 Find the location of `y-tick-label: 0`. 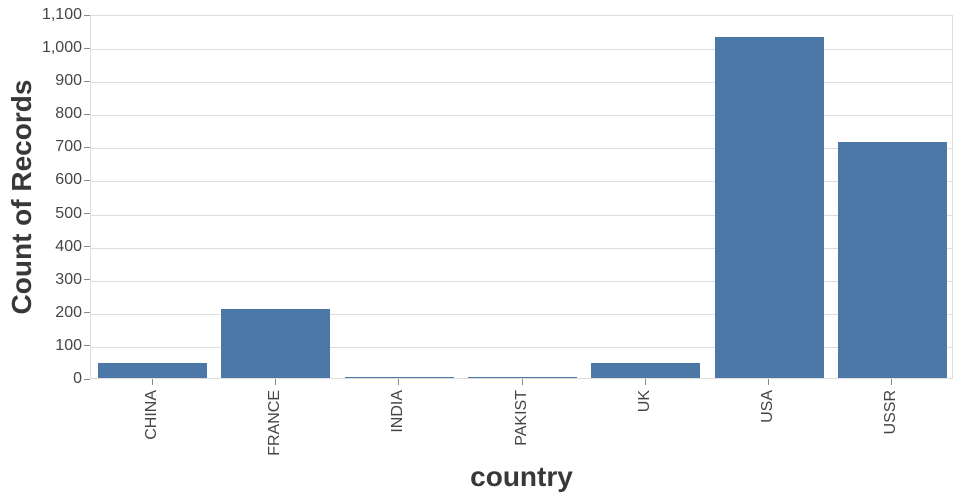

y-tick-label: 0 is located at coordinates (77, 378).